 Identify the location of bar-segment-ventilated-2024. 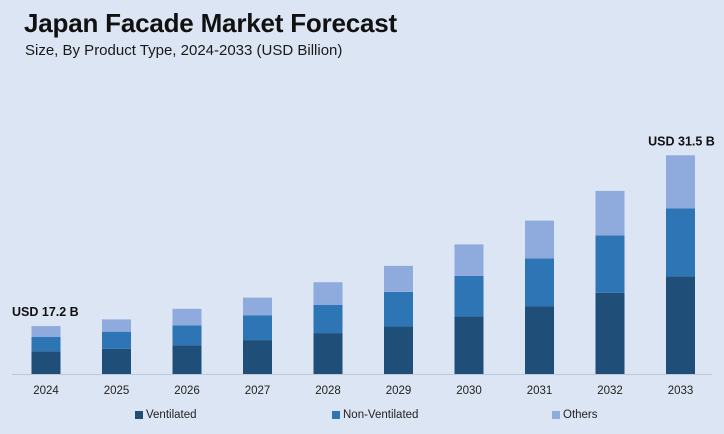
(46, 362).